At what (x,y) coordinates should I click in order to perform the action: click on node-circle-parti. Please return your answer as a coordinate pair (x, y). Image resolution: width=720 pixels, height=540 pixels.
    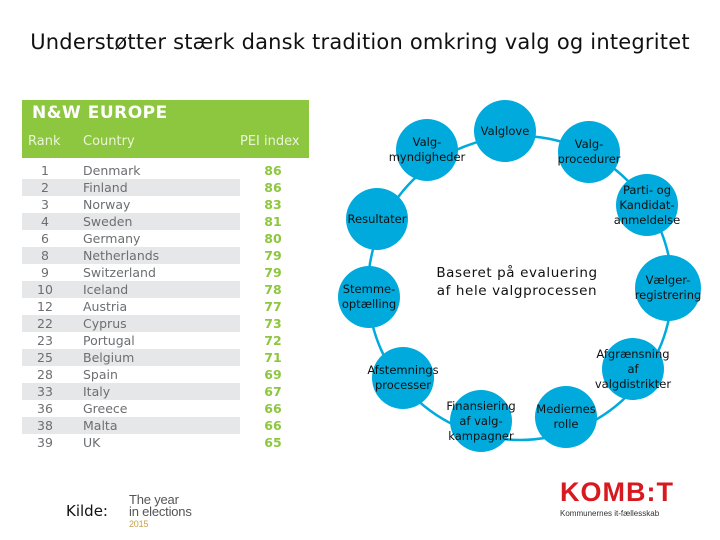
    Looking at the image, I should click on (647, 205).